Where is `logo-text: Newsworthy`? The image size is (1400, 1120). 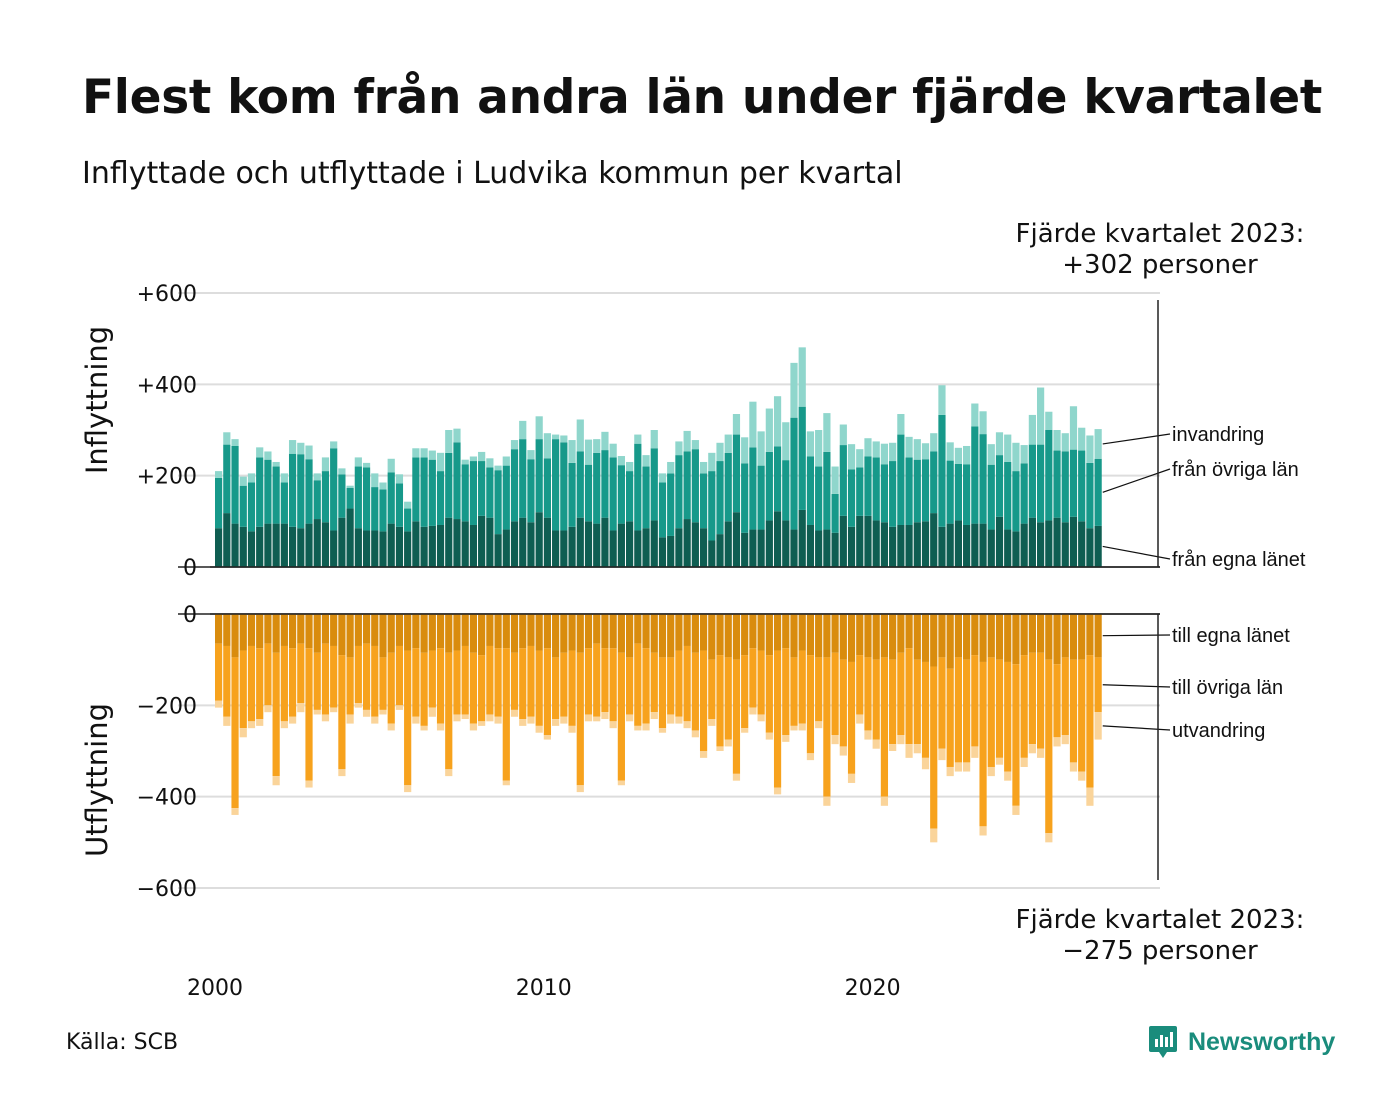
logo-text: Newsworthy is located at coordinates (1262, 1041).